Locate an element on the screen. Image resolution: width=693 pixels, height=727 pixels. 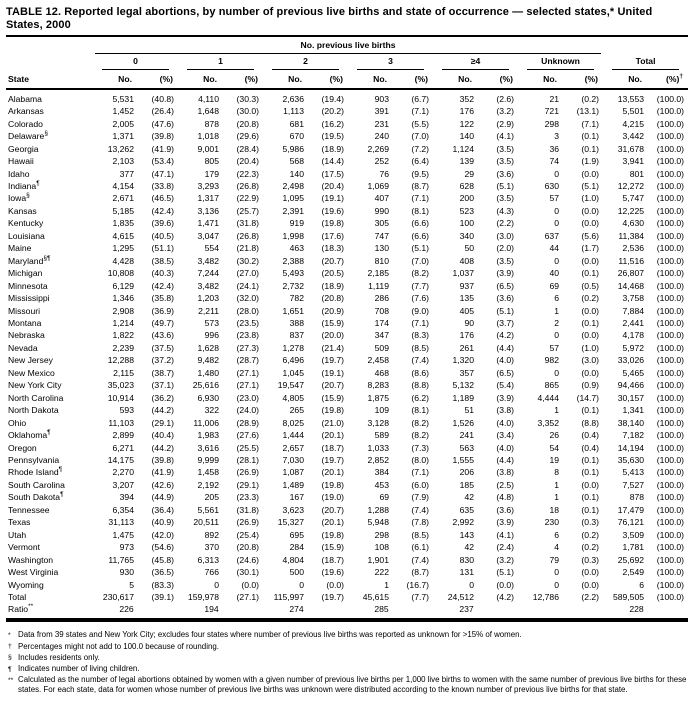
state-name: Arkansas is located at coordinates (26, 111).